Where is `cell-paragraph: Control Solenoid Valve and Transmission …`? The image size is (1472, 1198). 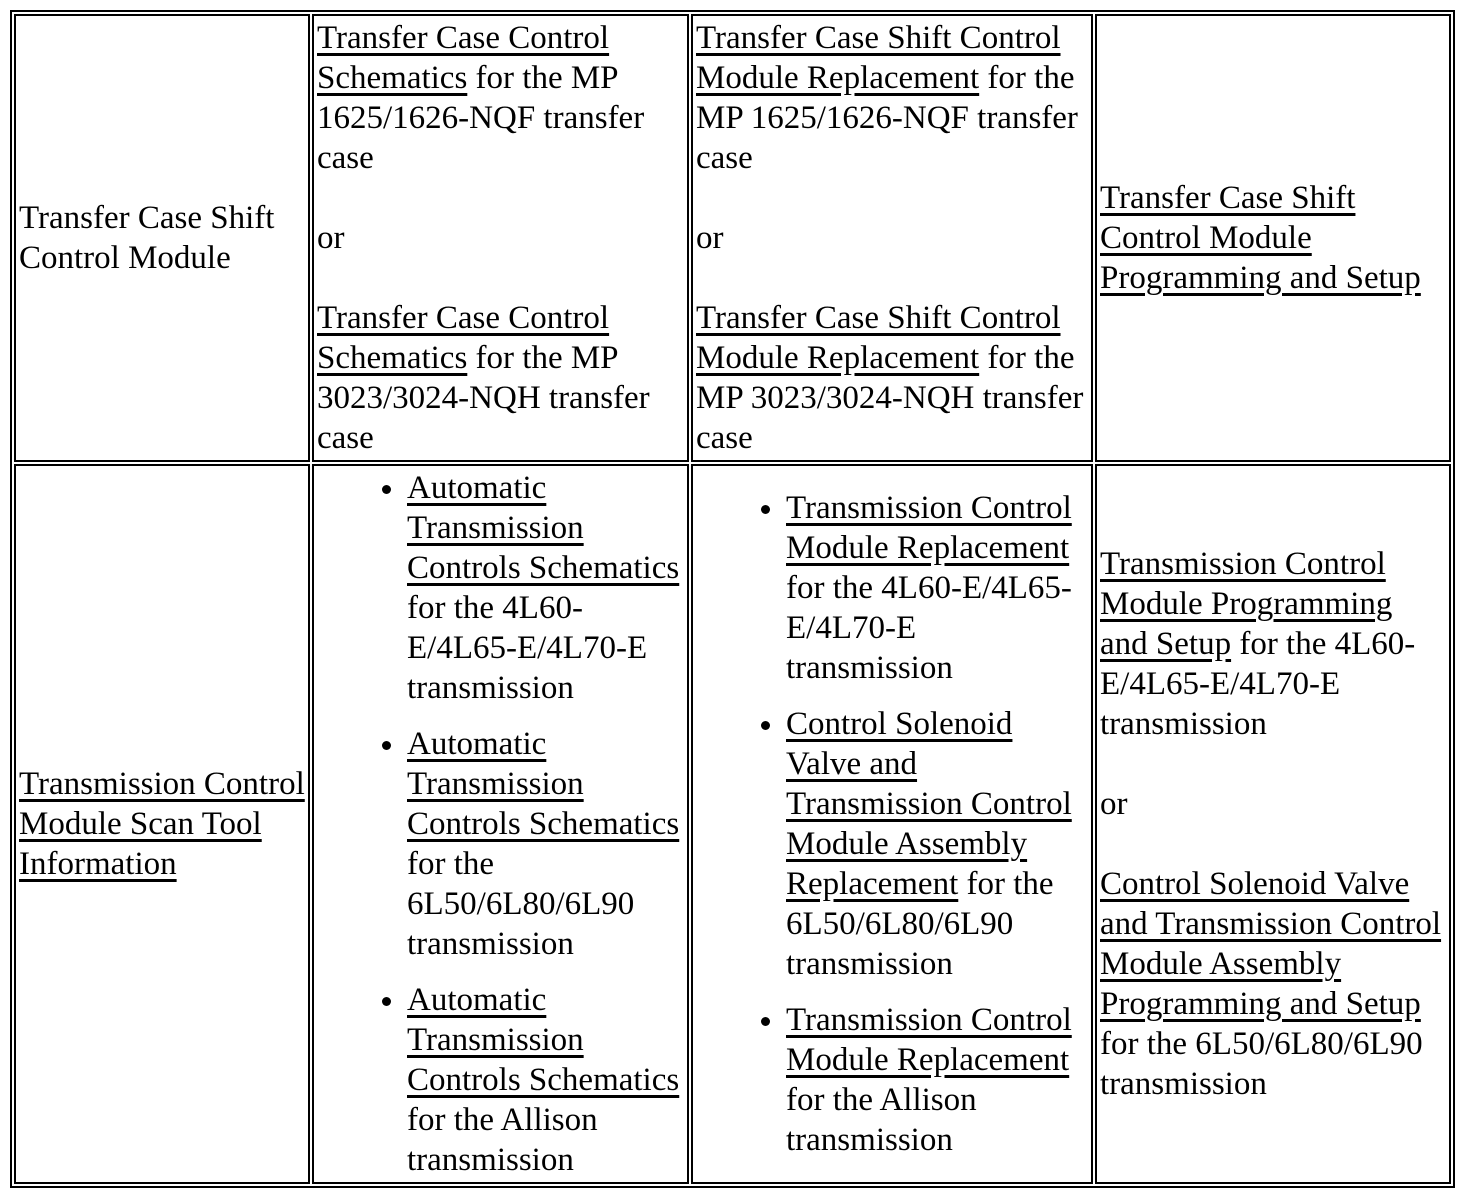
cell-paragraph: Control Solenoid Valve and Transmission … is located at coordinates (1273, 984).